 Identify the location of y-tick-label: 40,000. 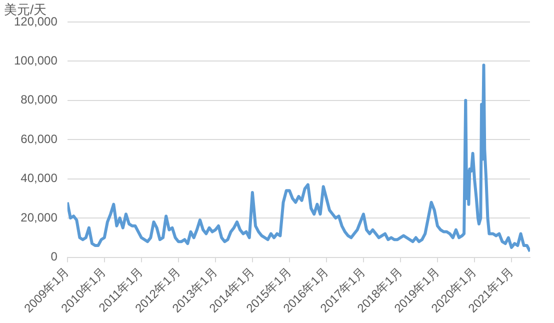
(39, 178).